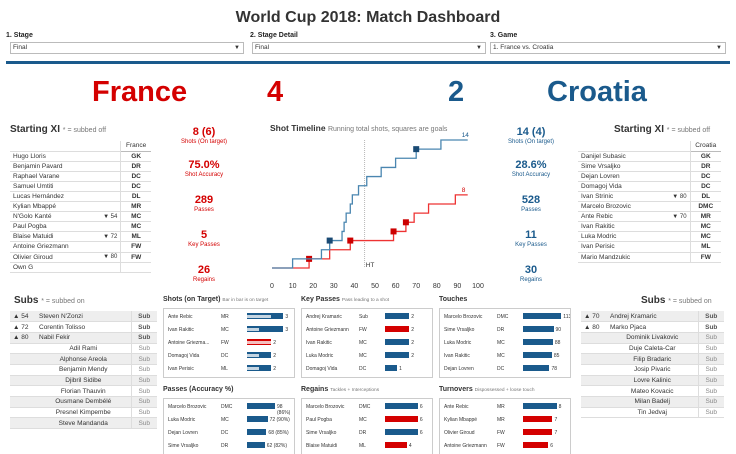 The width and height of the screenshot is (736, 454). What do you see at coordinates (23, 338) in the screenshot?
I see `sub-on-minute: ▲ 80` at bounding box center [23, 338].